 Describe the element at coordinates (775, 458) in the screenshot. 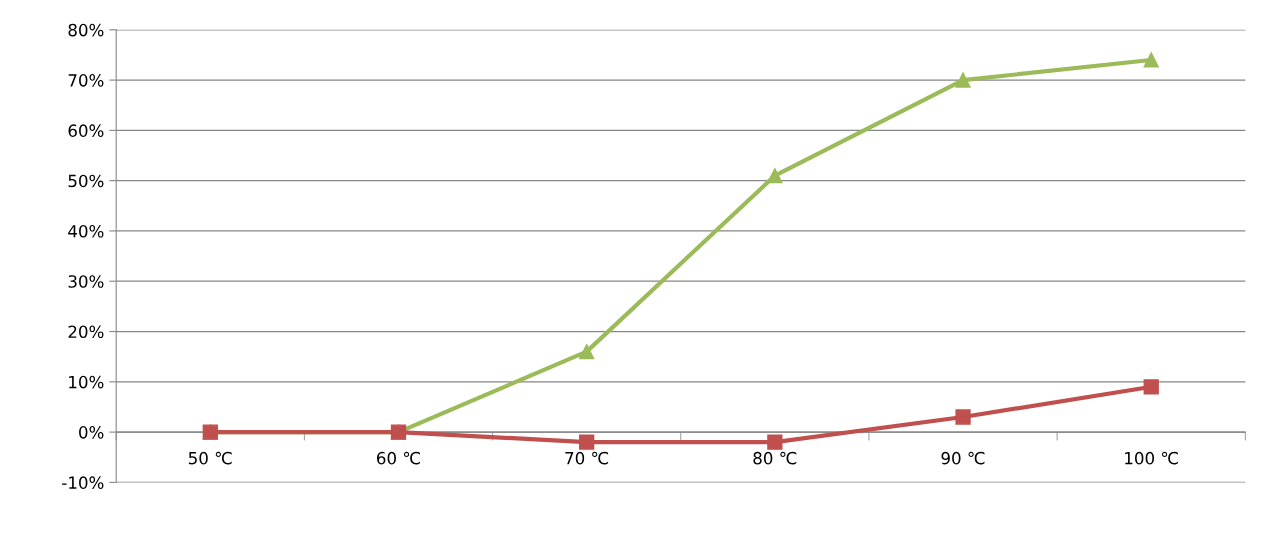

I see `x-tick-label: 80 ℃` at that location.